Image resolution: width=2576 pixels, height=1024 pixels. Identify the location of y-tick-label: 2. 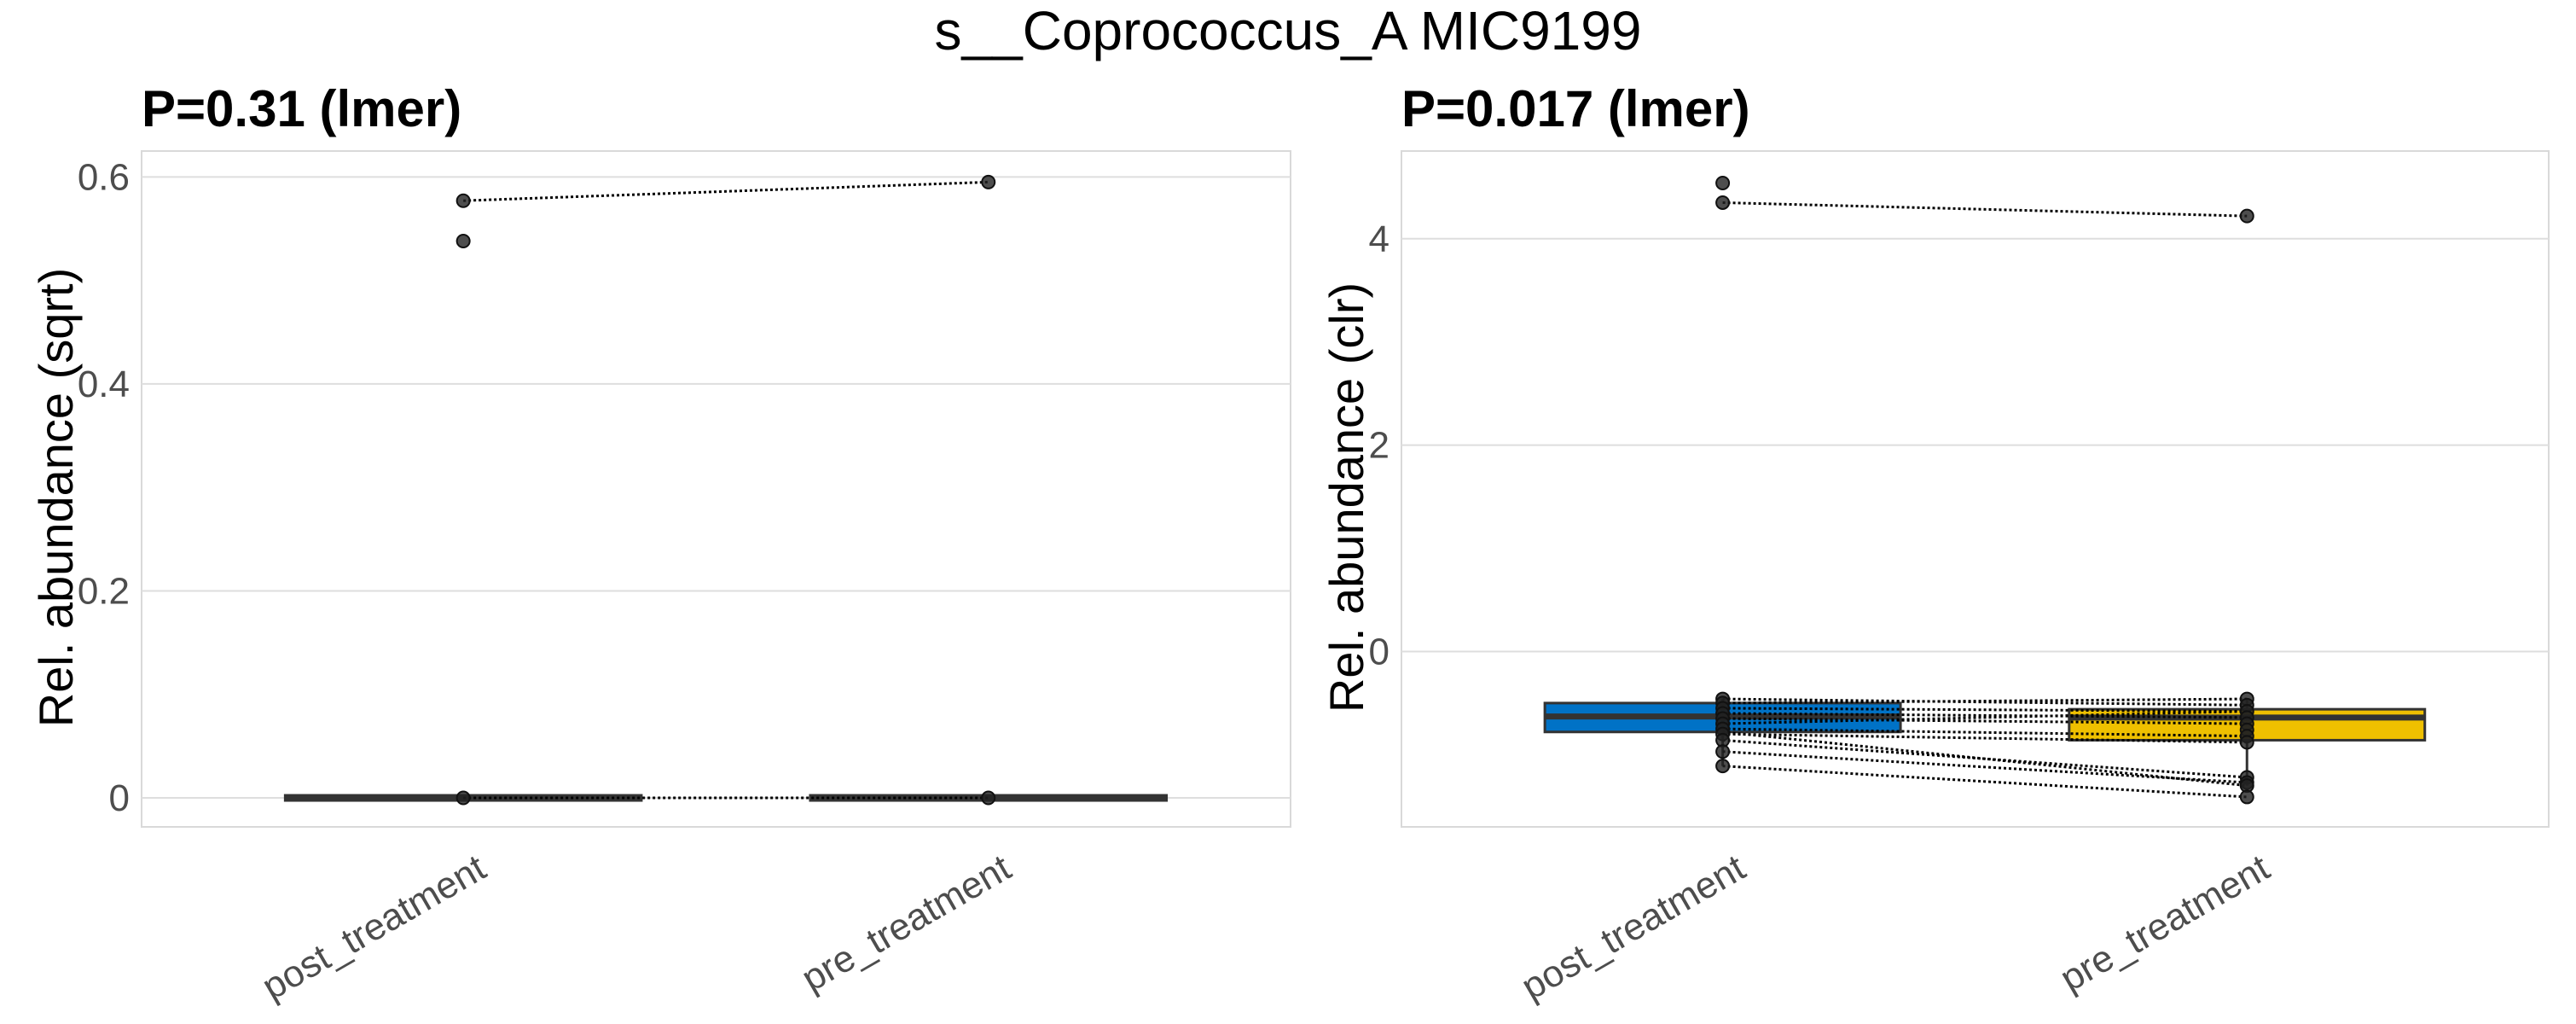
(1379, 446).